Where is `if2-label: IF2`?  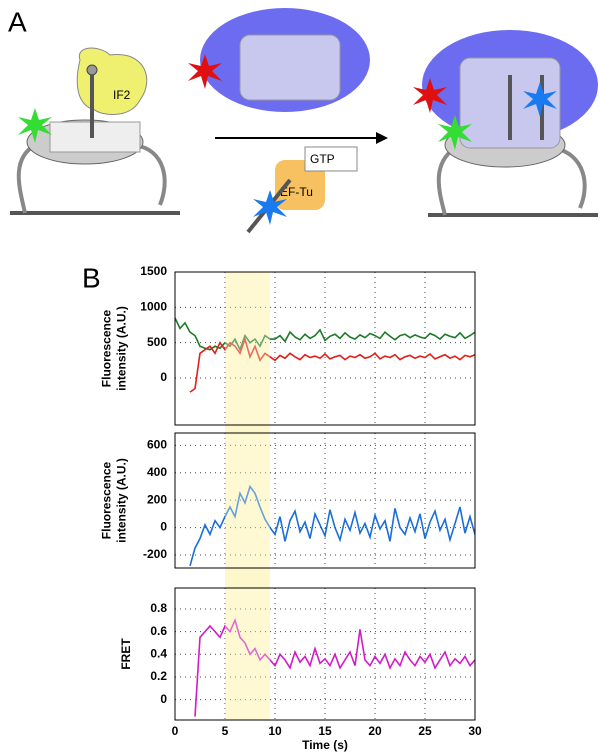
if2-label: IF2 is located at coordinates (122, 95).